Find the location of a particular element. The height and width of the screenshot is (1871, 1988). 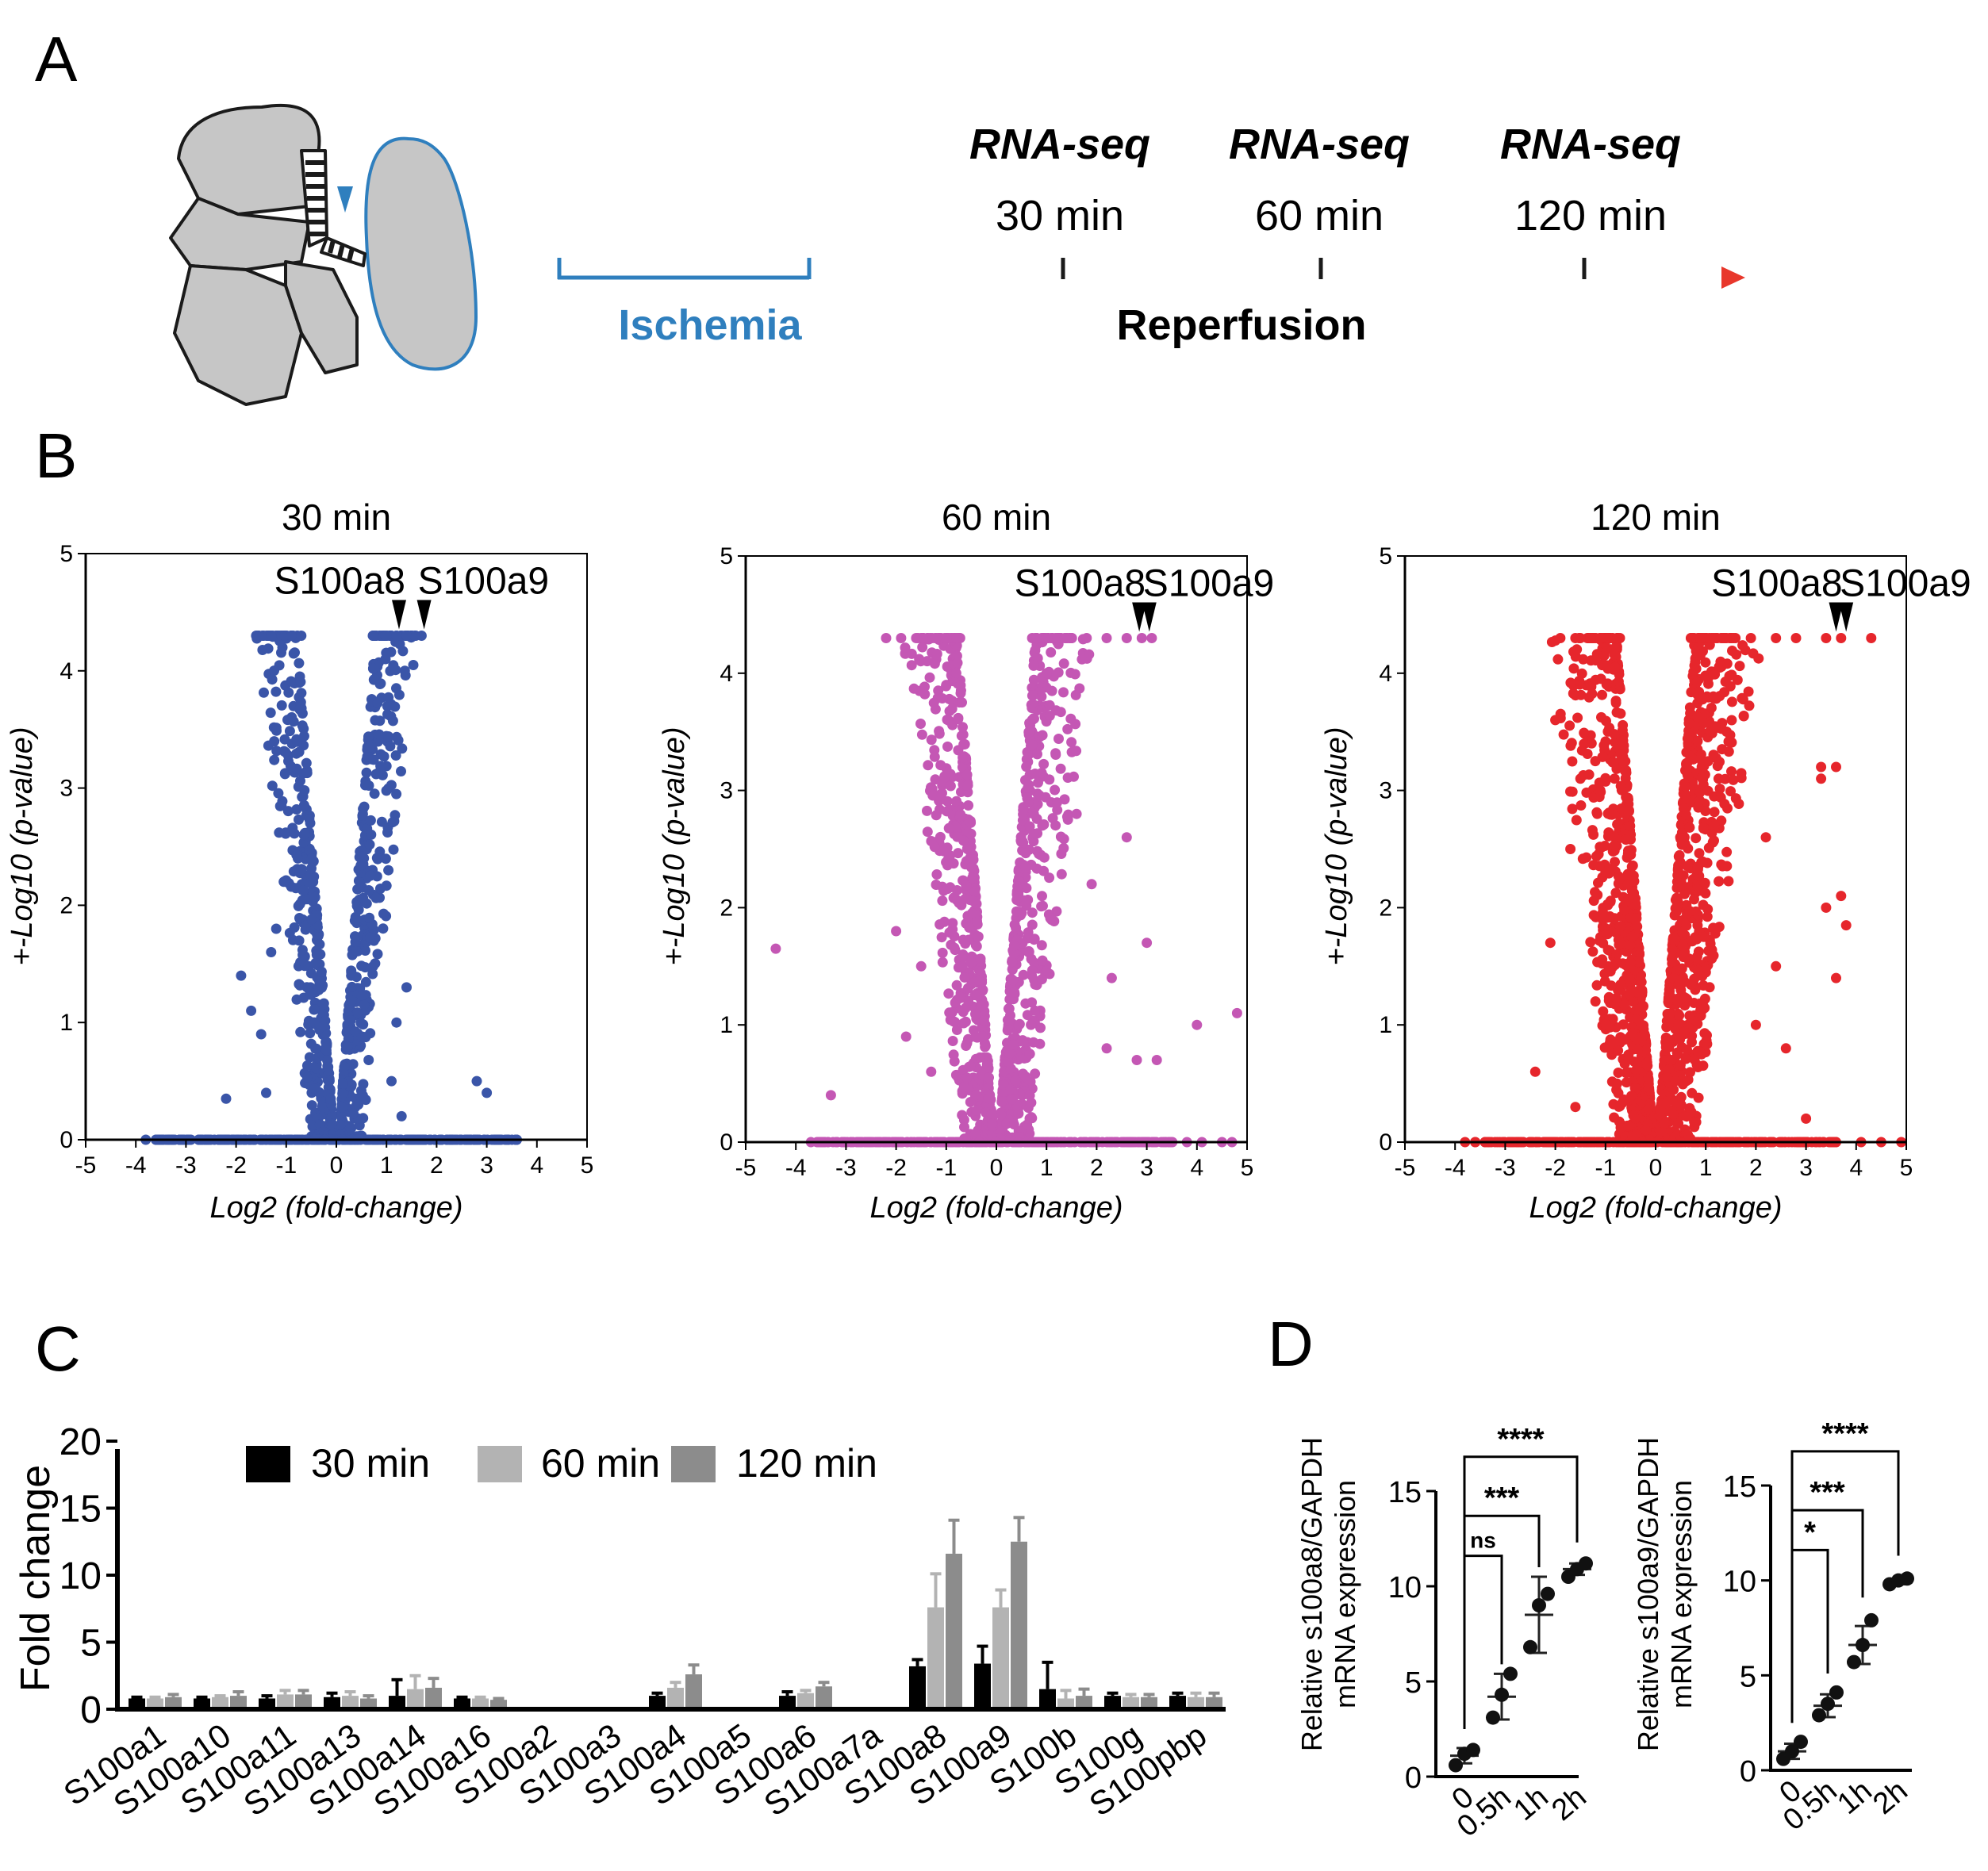

bar-ytick-label: 0 is located at coordinates (91, 1710).